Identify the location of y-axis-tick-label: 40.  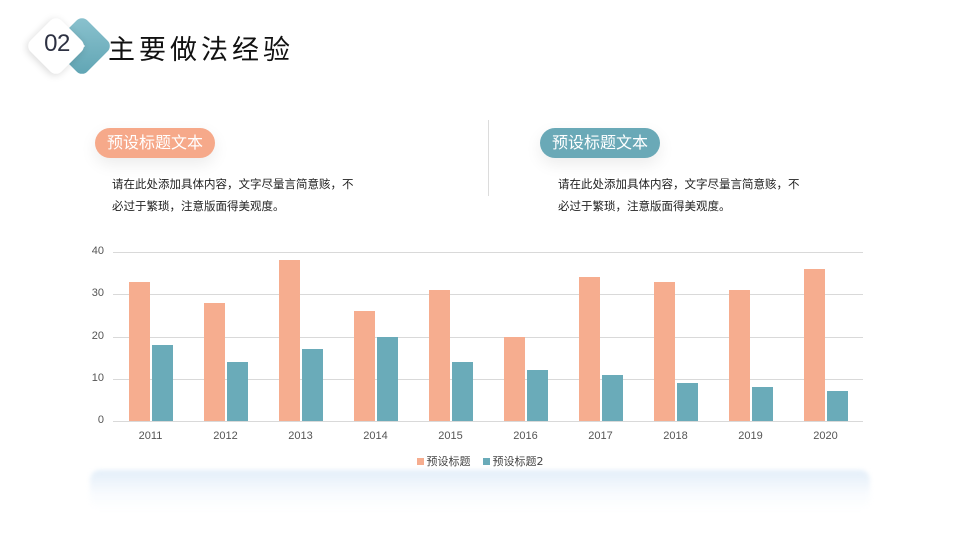
(97, 251).